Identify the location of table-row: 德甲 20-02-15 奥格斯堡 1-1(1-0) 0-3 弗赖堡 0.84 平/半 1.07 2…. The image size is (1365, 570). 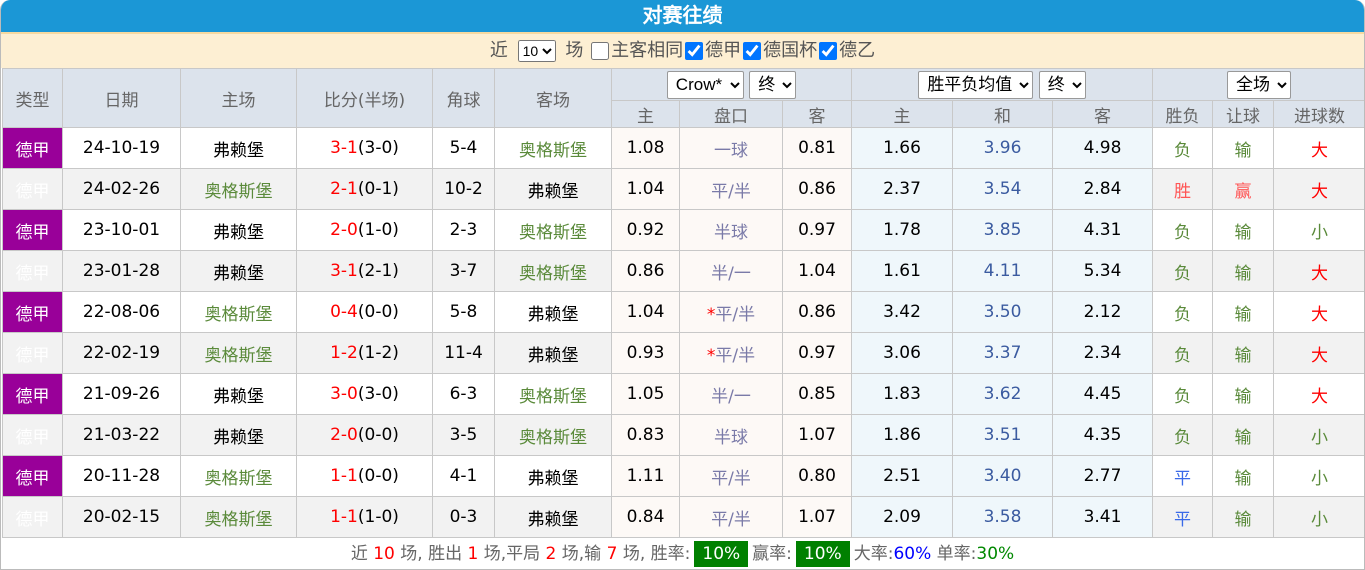
(683, 517).